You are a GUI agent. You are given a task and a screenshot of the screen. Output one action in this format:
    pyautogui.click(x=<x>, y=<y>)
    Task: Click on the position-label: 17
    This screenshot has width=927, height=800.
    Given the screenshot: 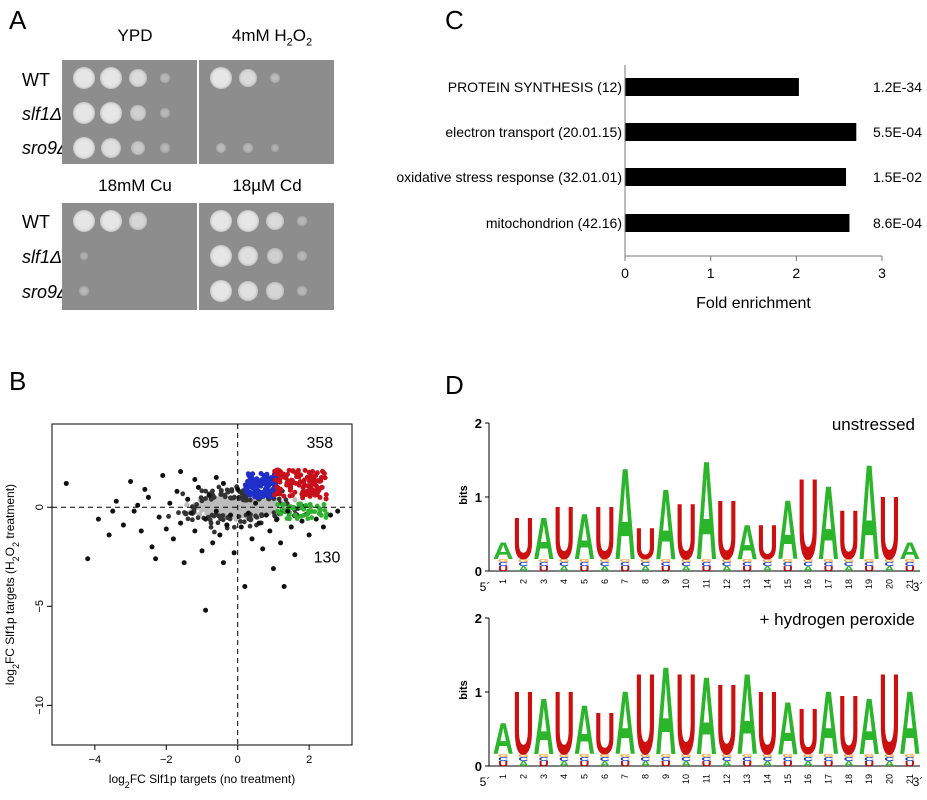 What is the action you would take?
    pyautogui.click(x=829, y=584)
    